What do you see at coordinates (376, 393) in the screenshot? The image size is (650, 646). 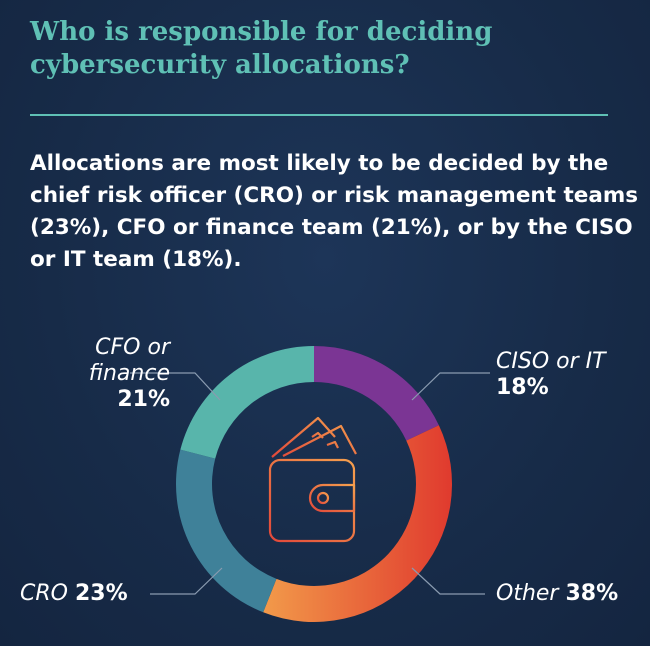 I see `donut-slice-ciso-or-it` at bounding box center [376, 393].